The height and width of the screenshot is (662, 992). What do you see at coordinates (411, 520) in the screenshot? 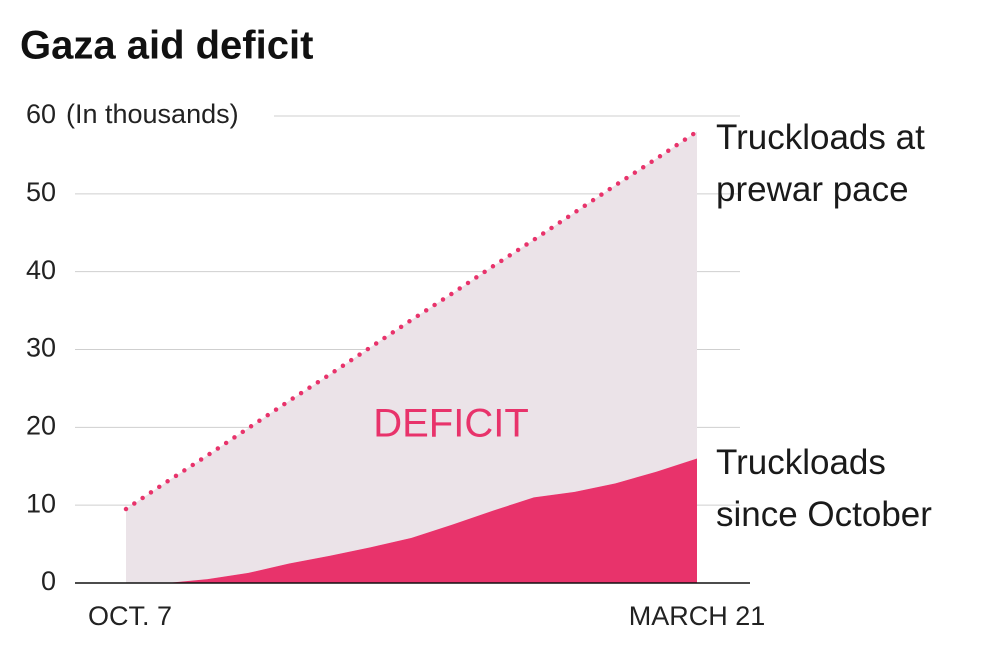
I see `area` at bounding box center [411, 520].